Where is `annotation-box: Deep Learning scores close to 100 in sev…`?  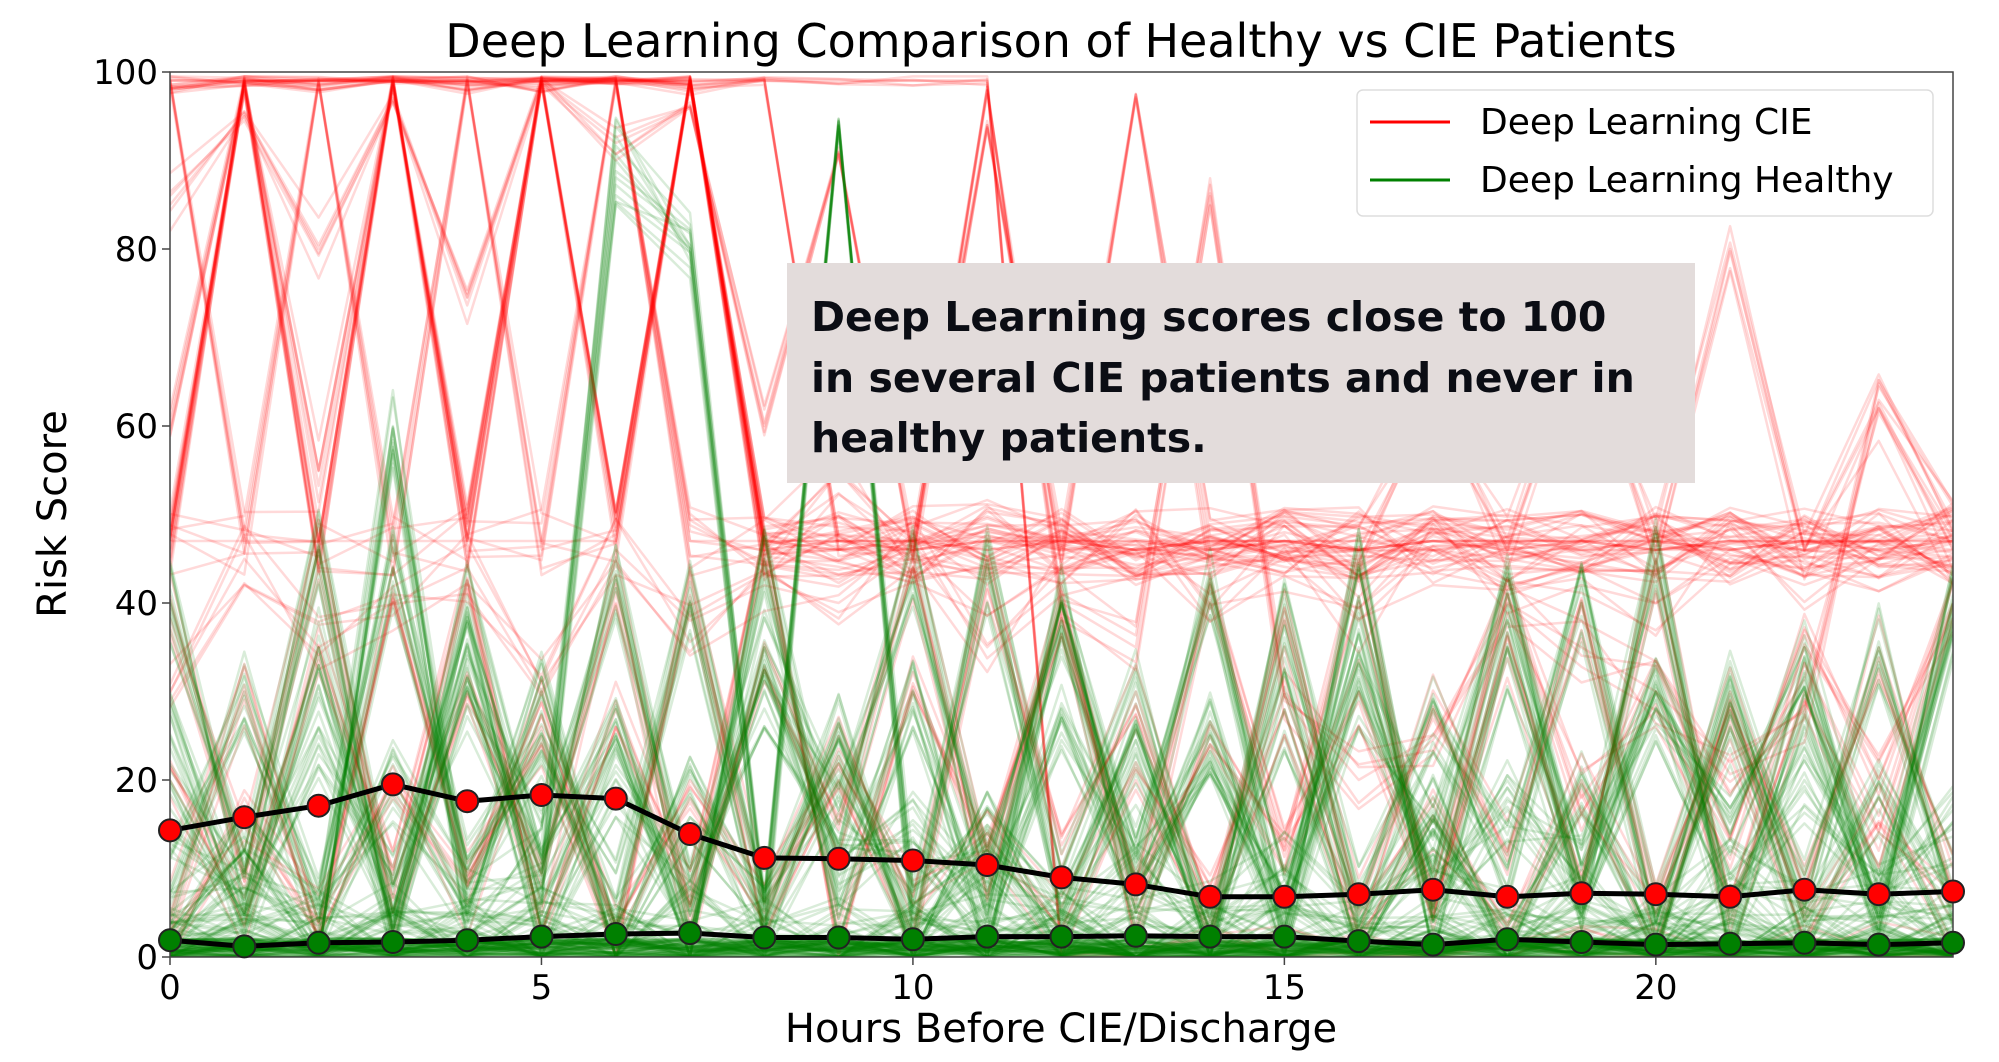
annotation-box: Deep Learning scores close to 100 in sev… is located at coordinates (1241, 373).